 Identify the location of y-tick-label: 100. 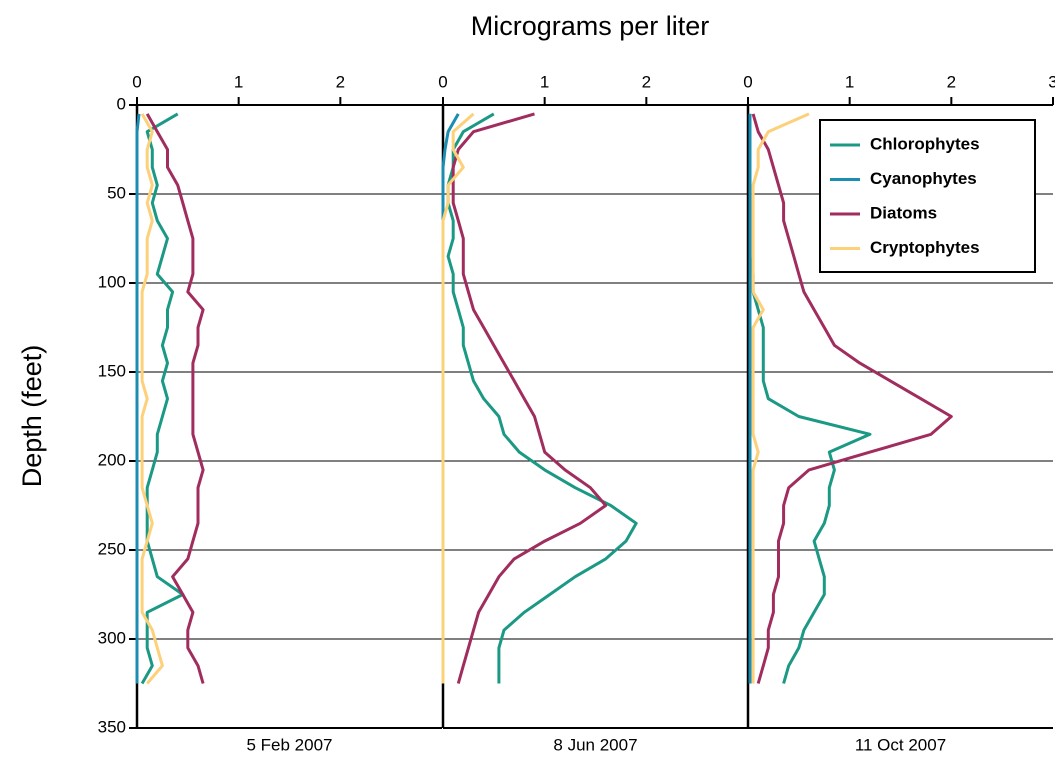
(112, 281).